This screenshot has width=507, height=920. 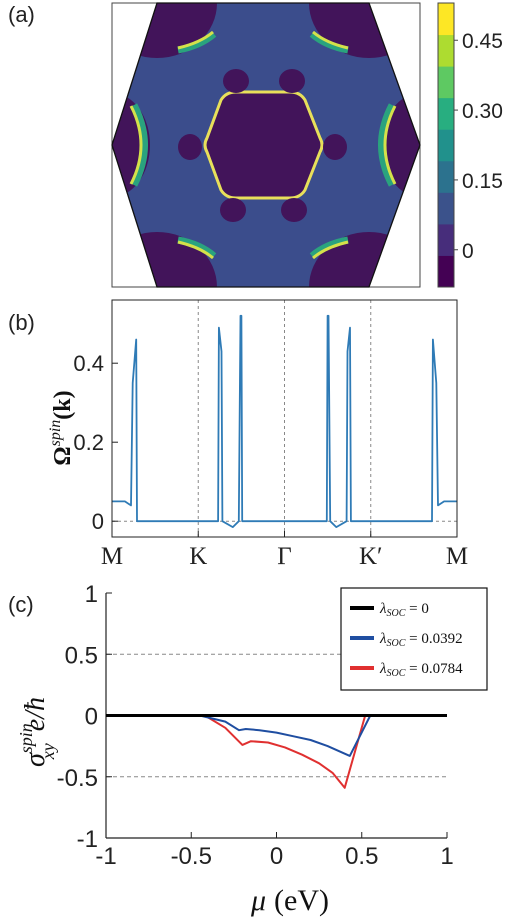 What do you see at coordinates (335, 147) in the screenshot?
I see `lobe-right` at bounding box center [335, 147].